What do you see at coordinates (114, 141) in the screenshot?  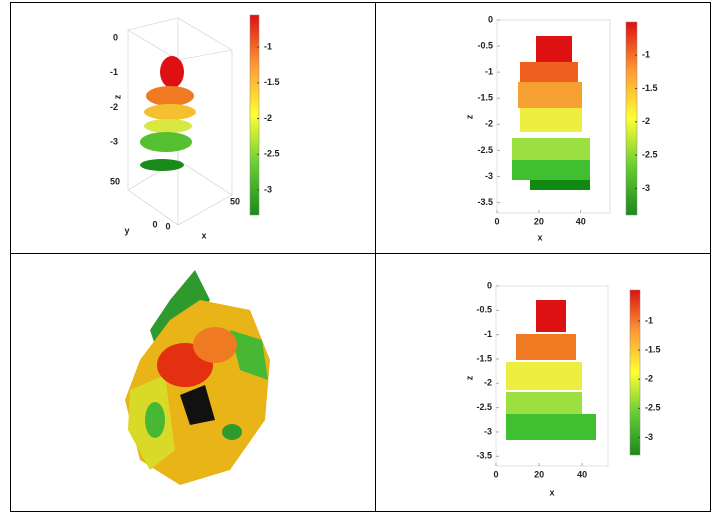 I see `z-tick-label: -3` at bounding box center [114, 141].